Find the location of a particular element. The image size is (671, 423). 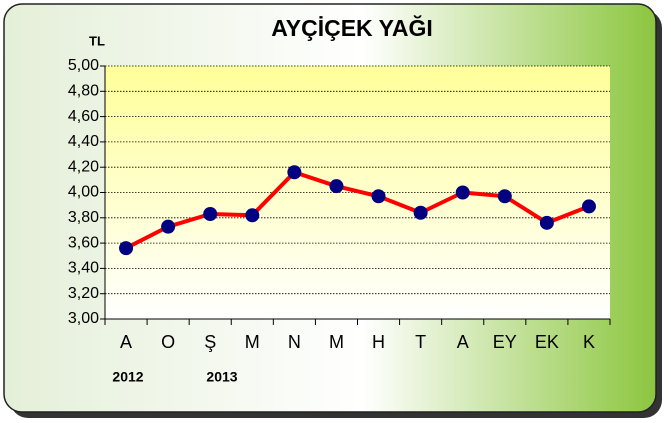

y-tick-label: 4,40 is located at coordinates (83, 141).